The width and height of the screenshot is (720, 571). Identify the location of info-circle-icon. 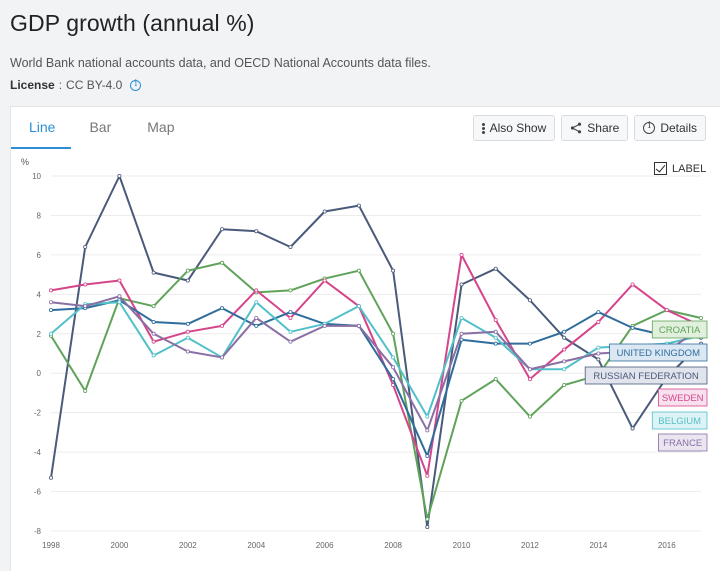
(649, 127).